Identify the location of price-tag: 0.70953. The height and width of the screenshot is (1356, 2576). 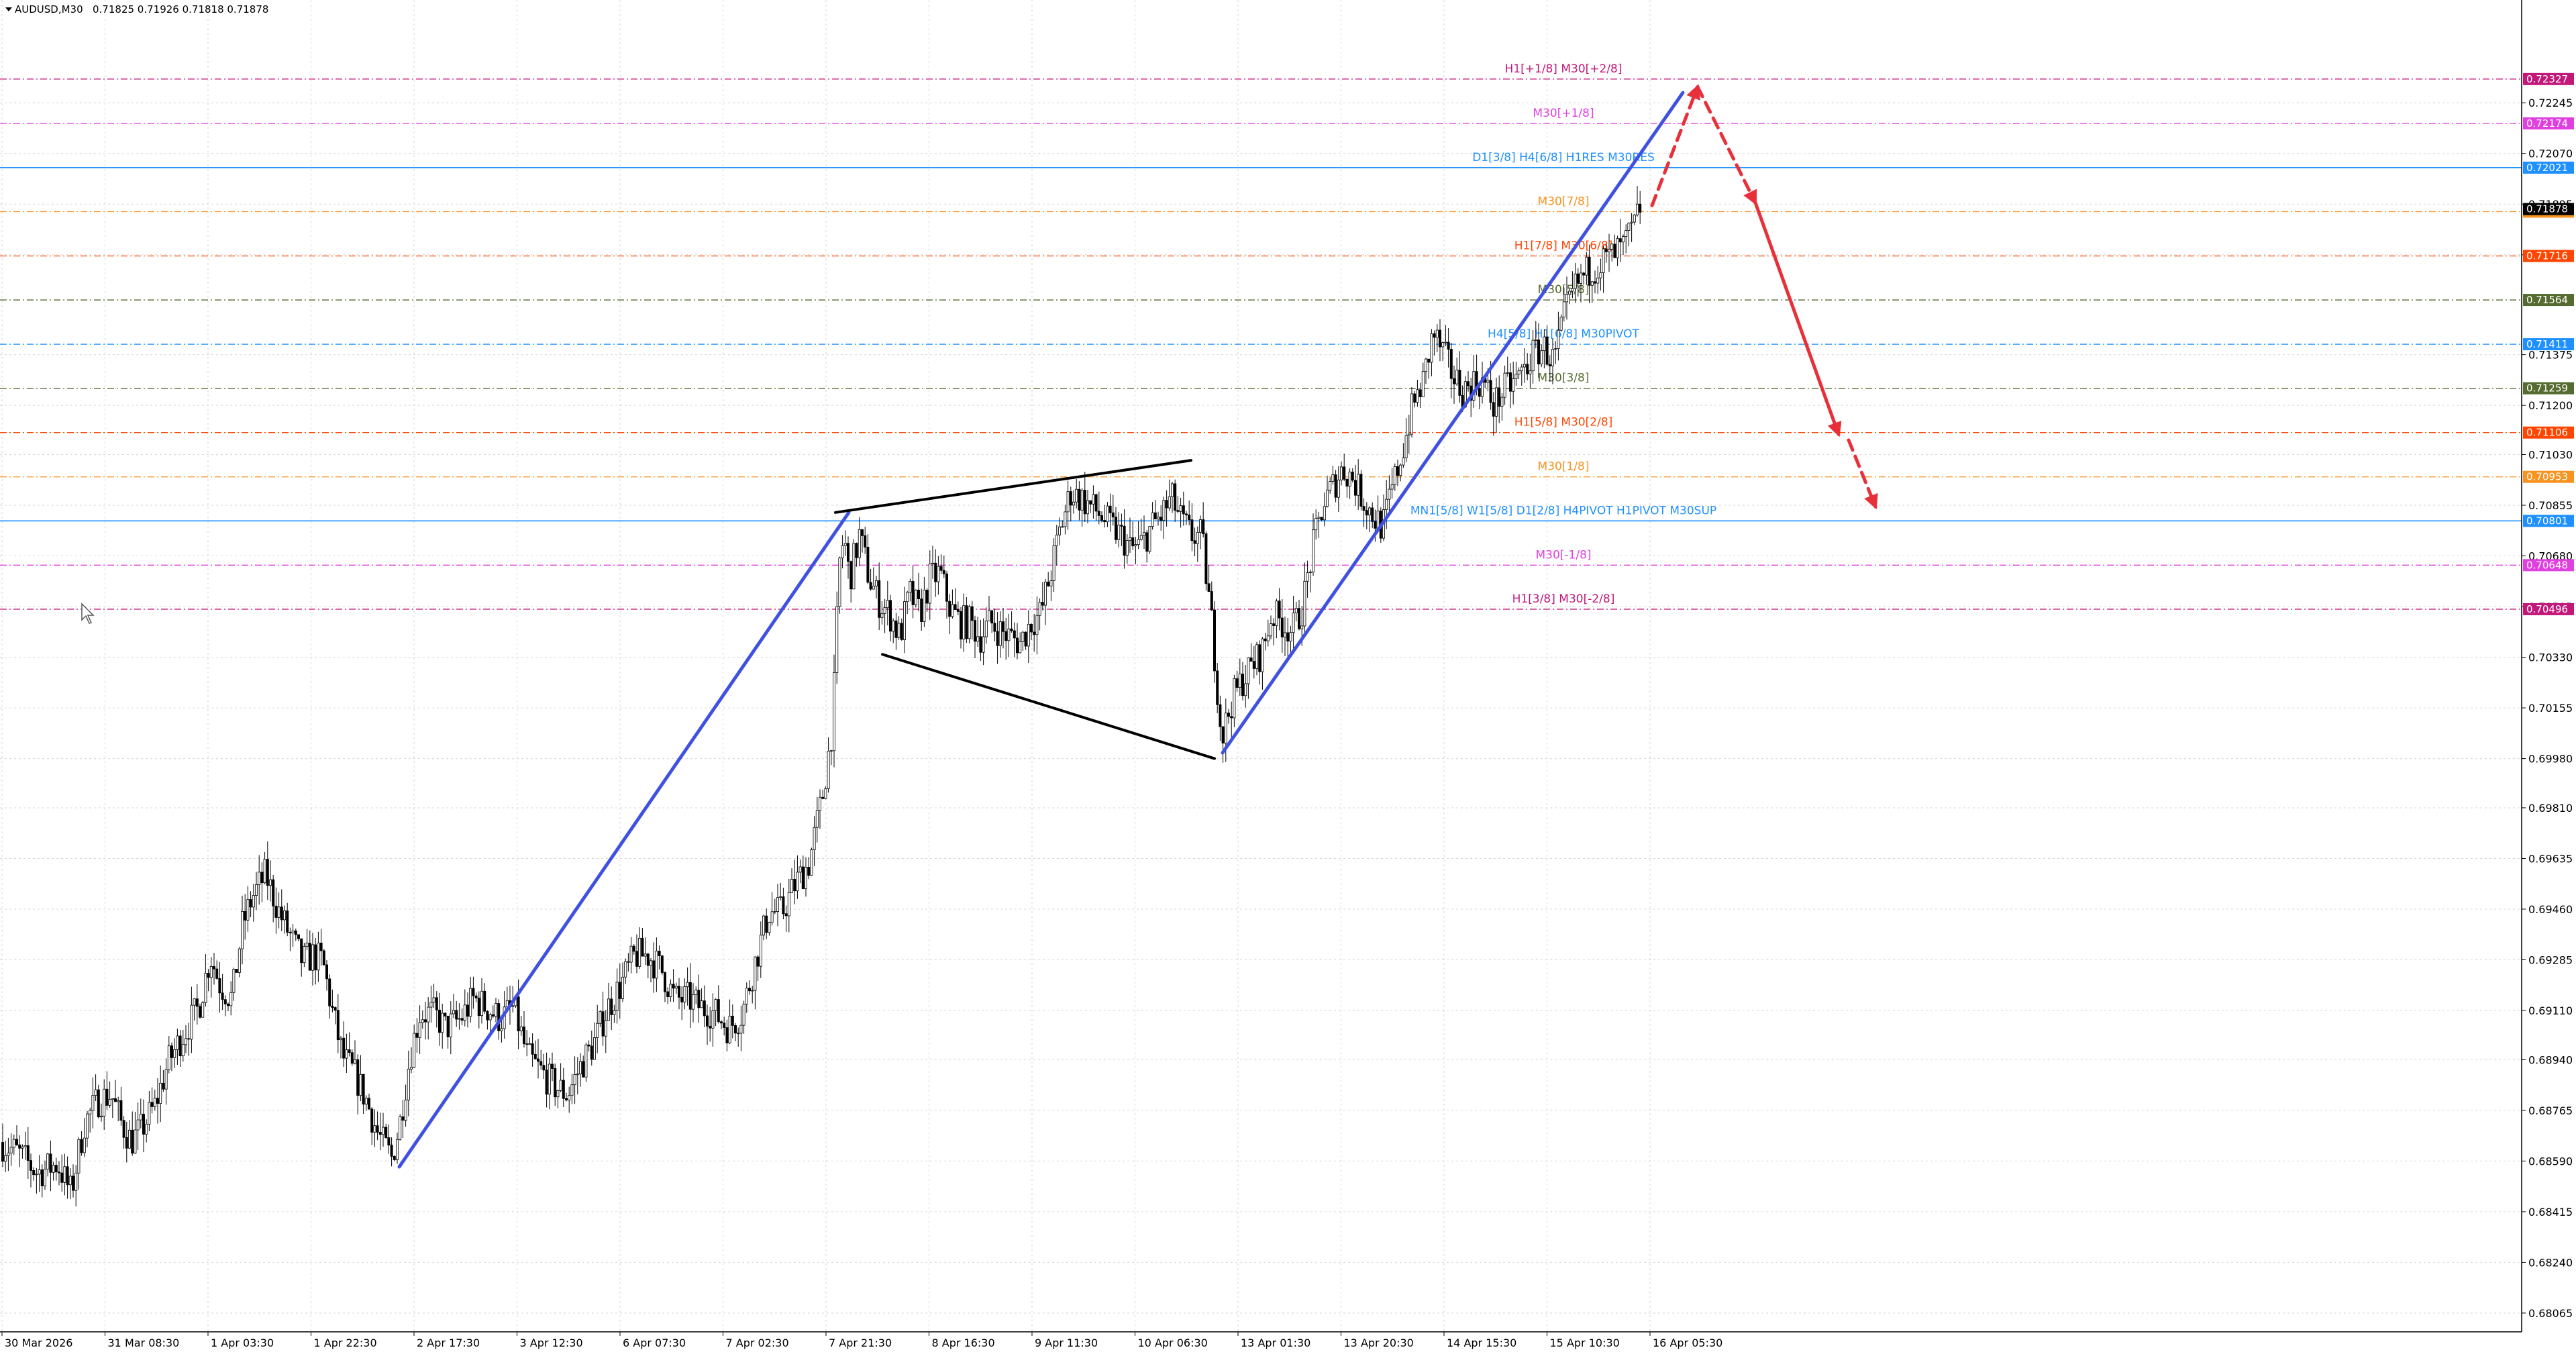
(2548, 476).